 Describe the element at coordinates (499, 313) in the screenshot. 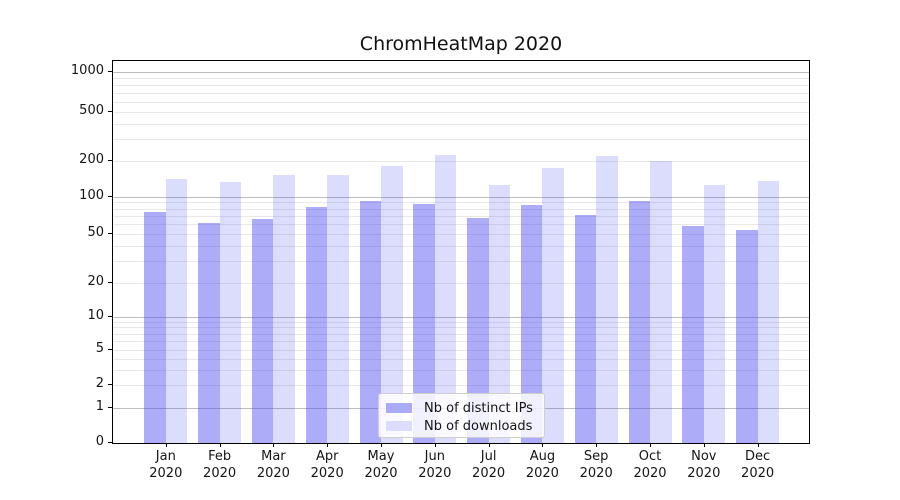

I see `bar-nb-of-downloads-jul-2020` at that location.